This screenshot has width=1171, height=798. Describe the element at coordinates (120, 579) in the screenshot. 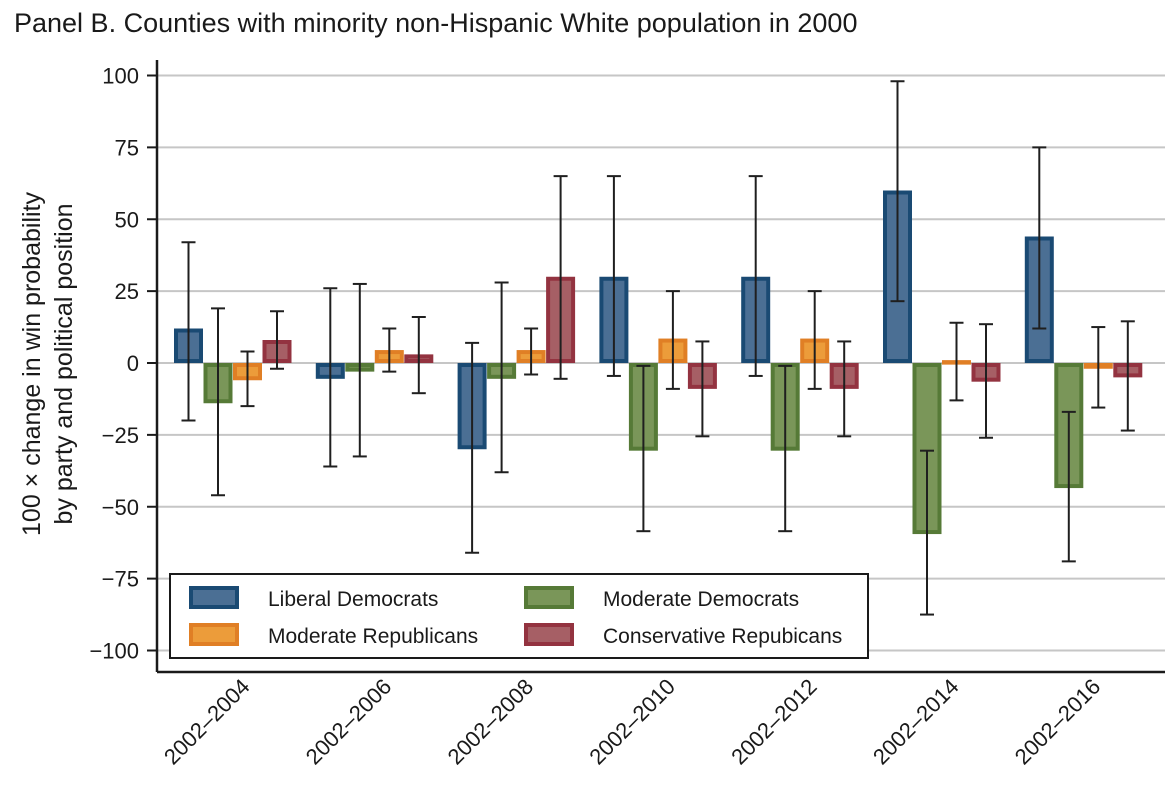

I see `y-tick-label: −75` at that location.